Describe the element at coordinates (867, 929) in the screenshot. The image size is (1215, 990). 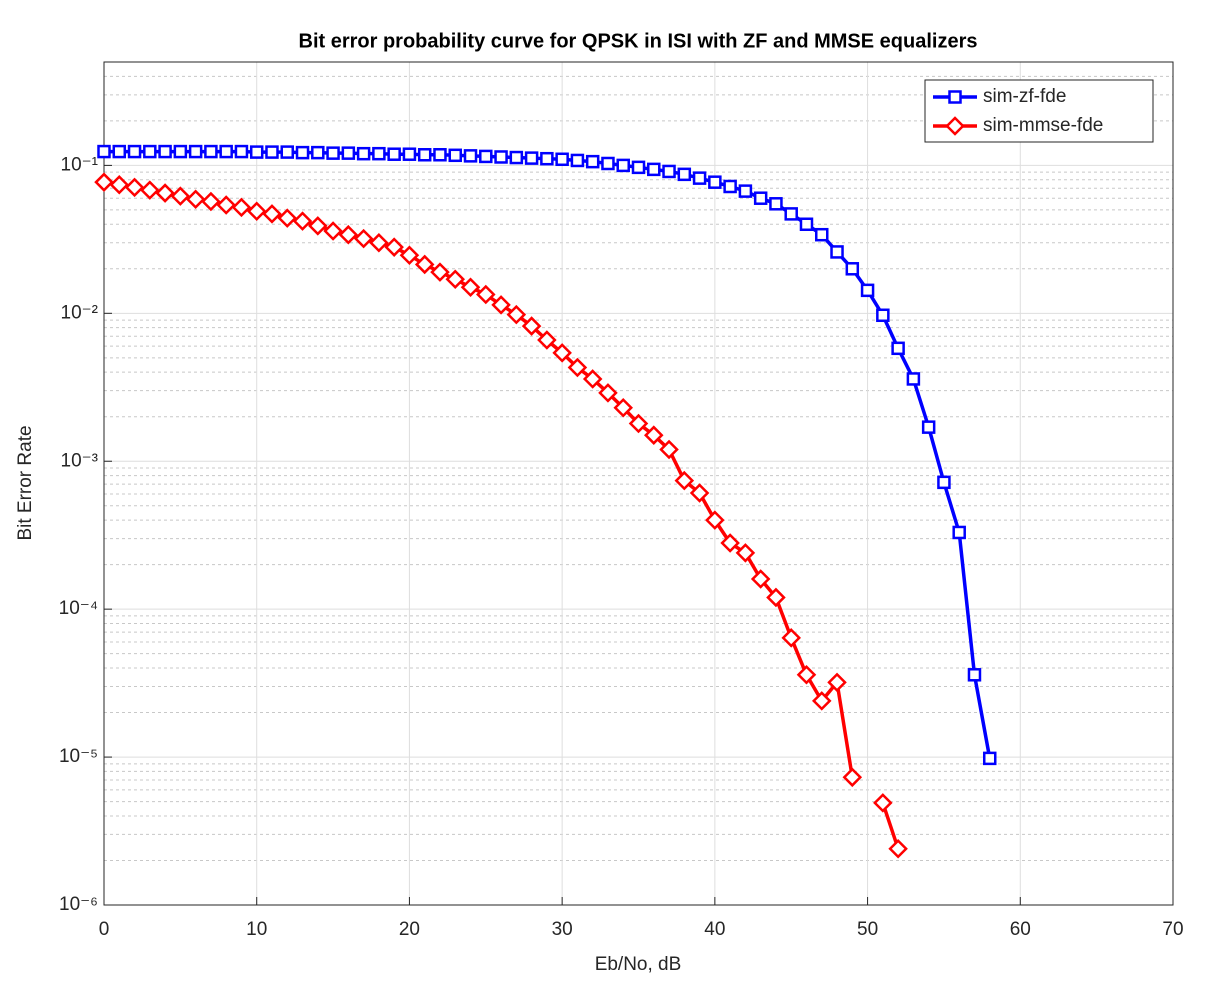
I see `x-tick-label: 50` at that location.